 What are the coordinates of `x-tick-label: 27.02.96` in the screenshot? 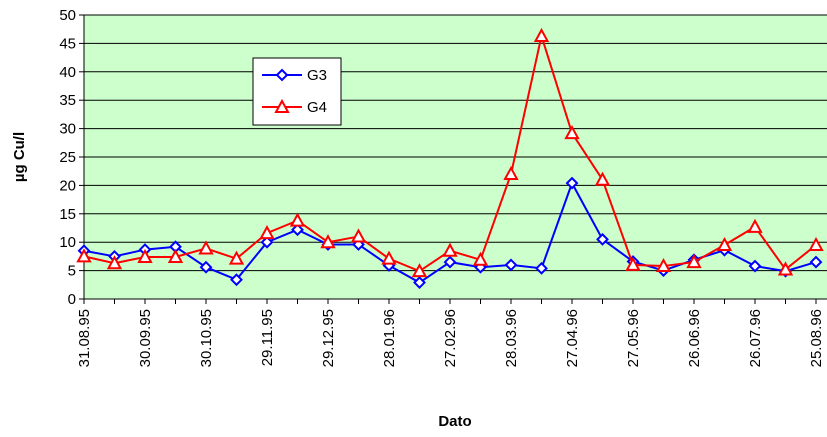 It's located at (450, 338).